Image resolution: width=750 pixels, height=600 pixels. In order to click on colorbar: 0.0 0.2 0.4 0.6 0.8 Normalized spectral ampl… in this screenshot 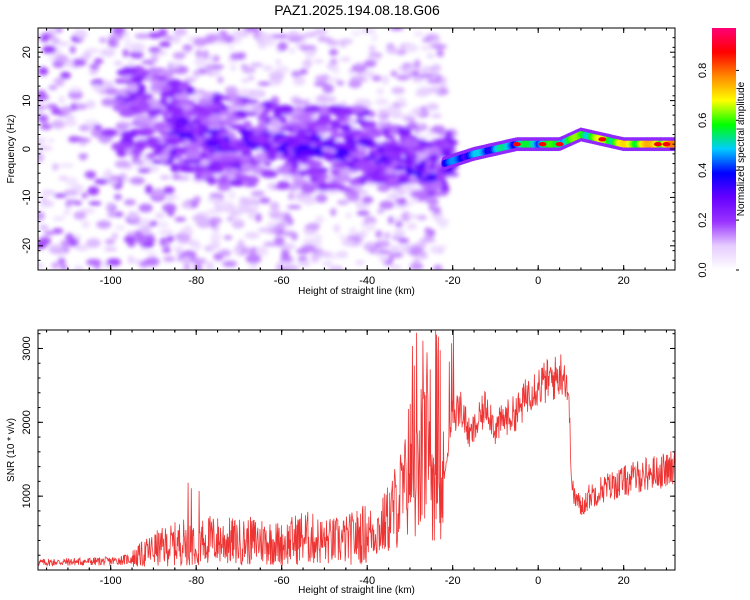, I will do `click(722, 153)`.